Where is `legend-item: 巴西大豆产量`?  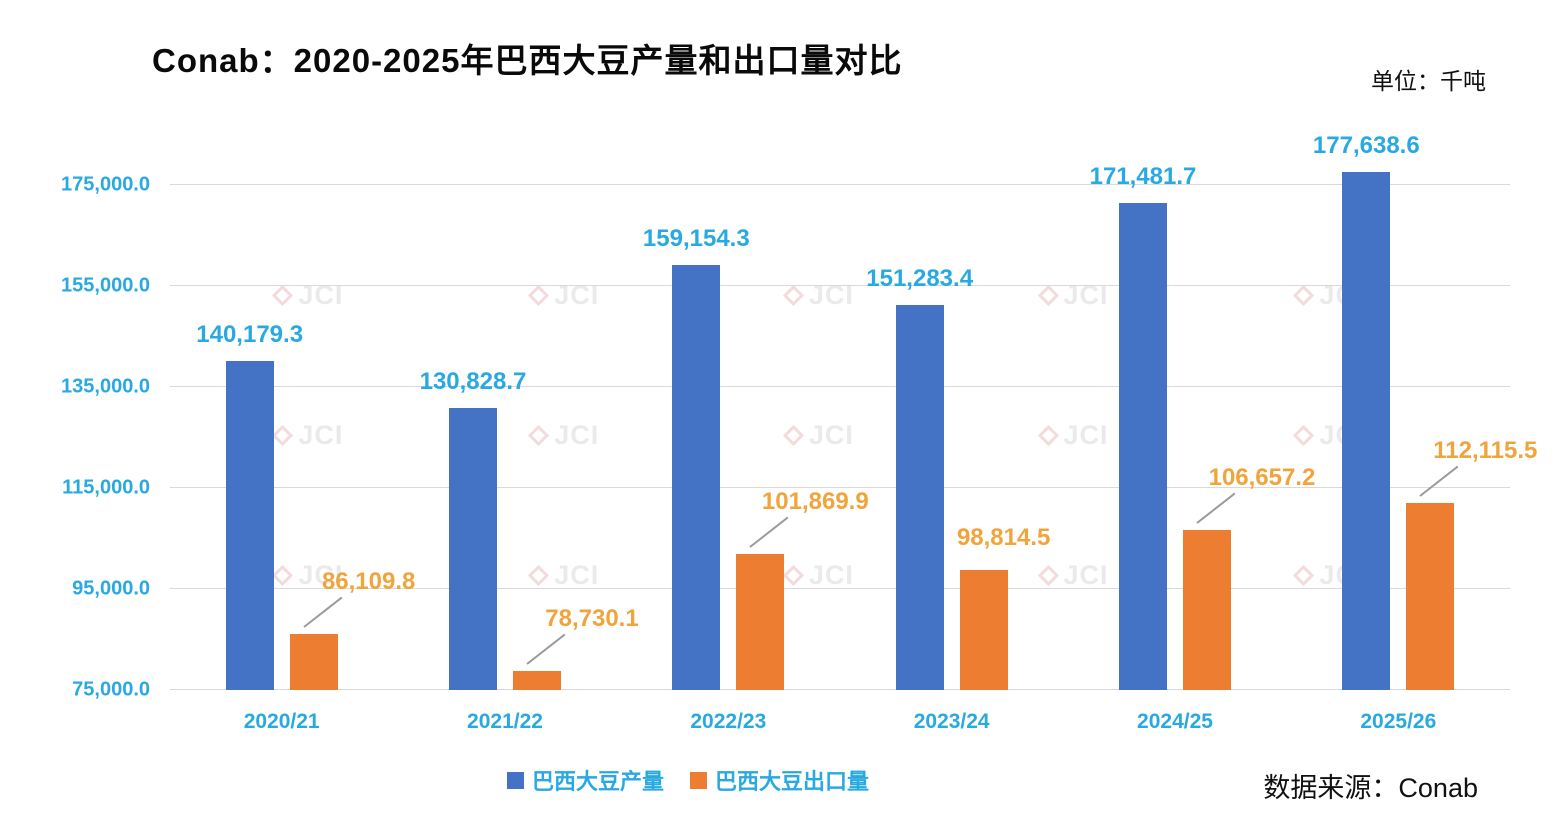 legend-item: 巴西大豆产量 is located at coordinates (585, 780).